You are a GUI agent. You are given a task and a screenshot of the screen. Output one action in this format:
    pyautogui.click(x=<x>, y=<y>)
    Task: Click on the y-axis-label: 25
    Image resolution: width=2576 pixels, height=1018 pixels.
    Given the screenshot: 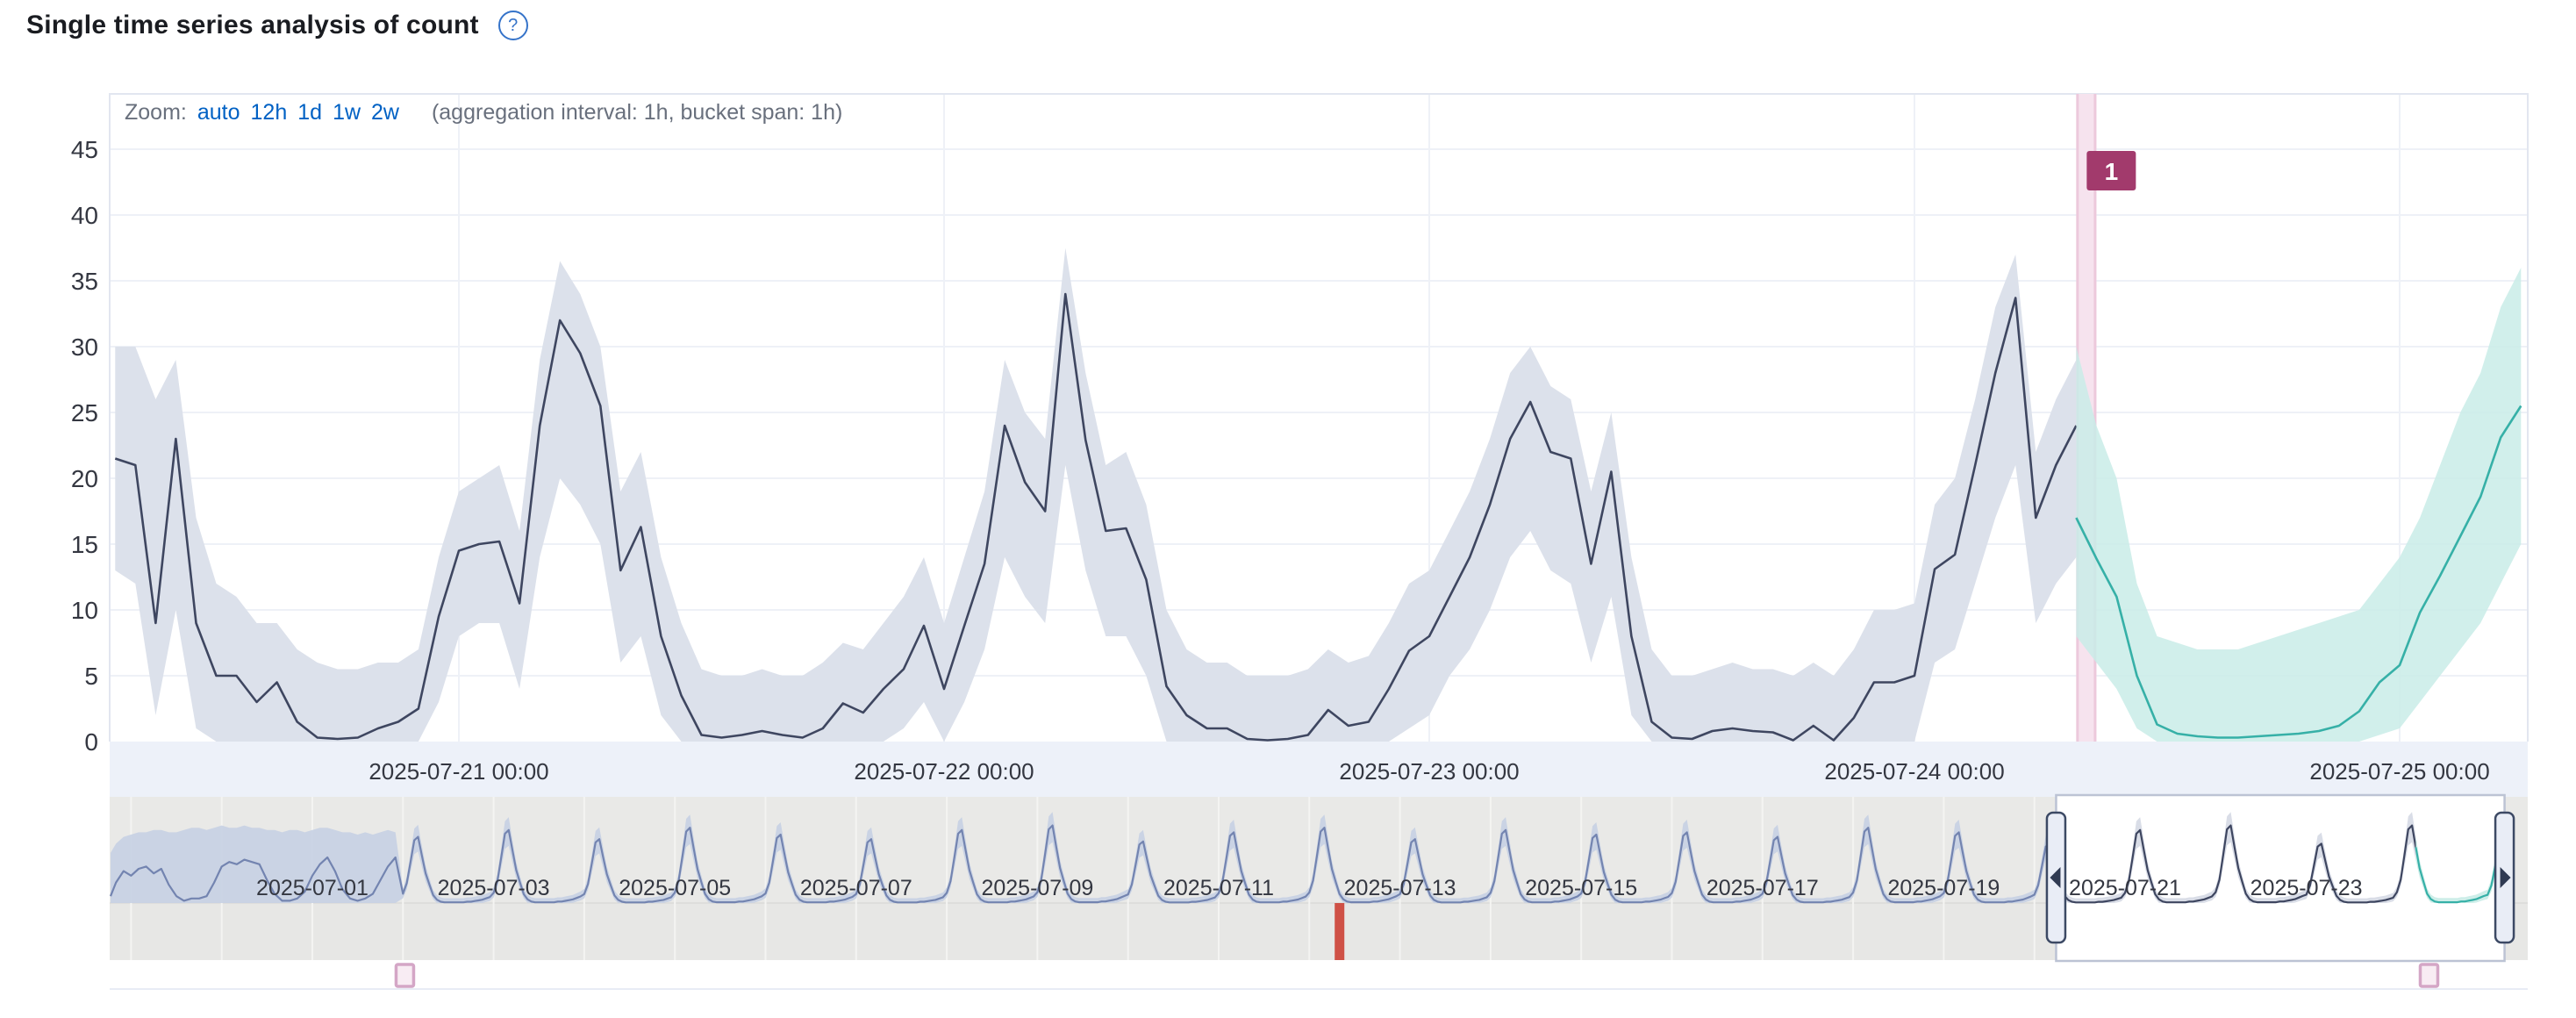 What is the action you would take?
    pyautogui.click(x=84, y=413)
    